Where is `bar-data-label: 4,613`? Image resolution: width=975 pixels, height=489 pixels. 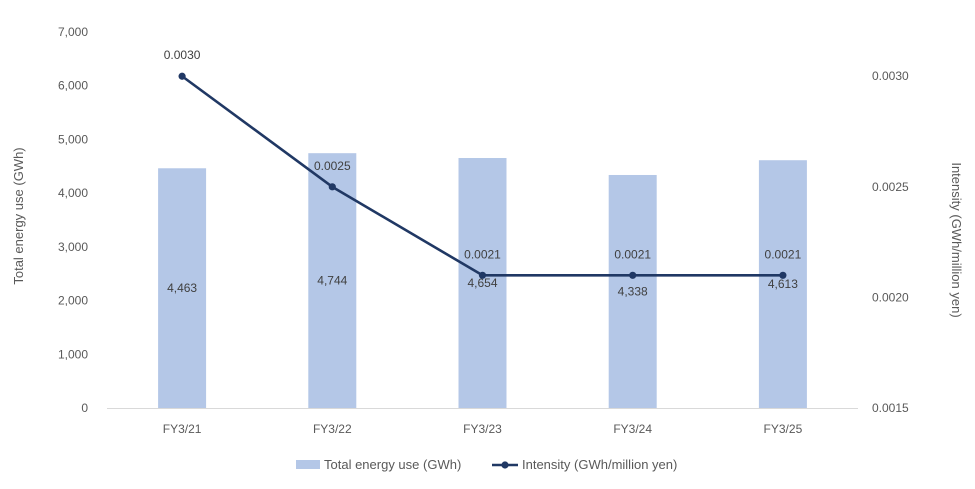 bar-data-label: 4,613 is located at coordinates (783, 284).